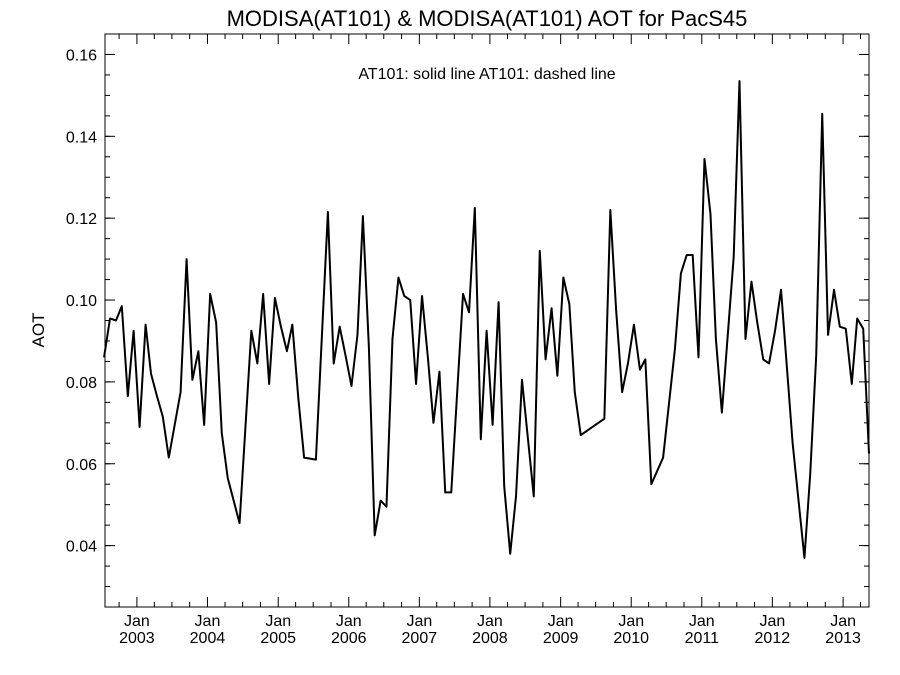 Image resolution: width=900 pixels, height=675 pixels. I want to click on y-tick-label: 0.12, so click(81, 219).